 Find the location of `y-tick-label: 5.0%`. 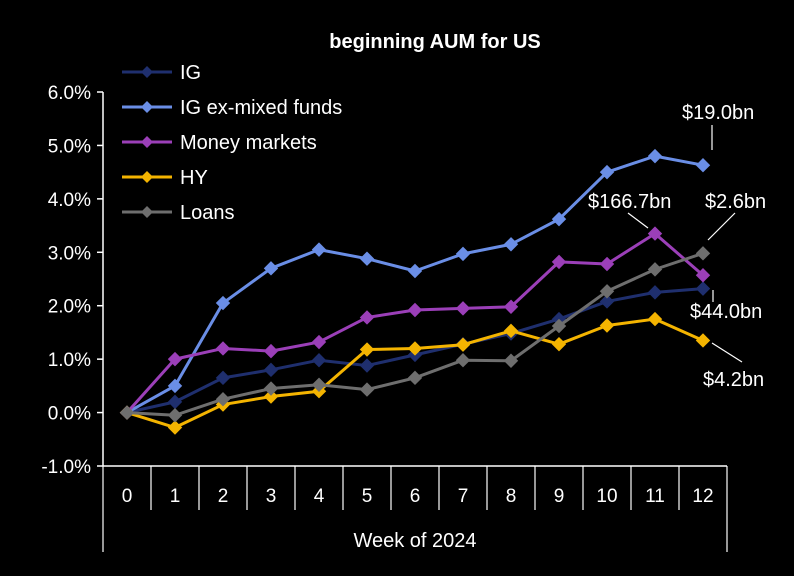

y-tick-label: 5.0% is located at coordinates (69, 146).